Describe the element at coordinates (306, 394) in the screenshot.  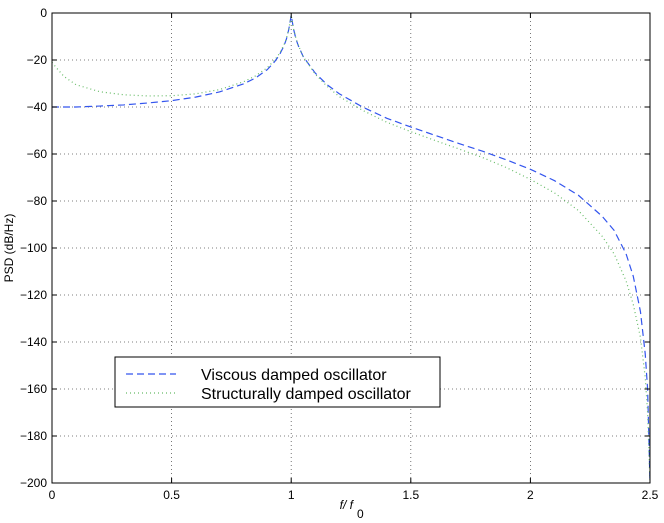
I see `legend-label-structural: Structurally damped oscillator` at that location.